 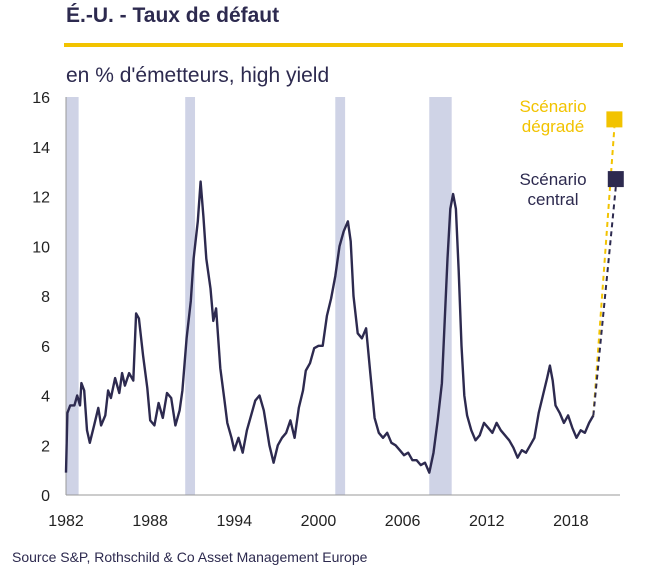 What do you see at coordinates (173, 15) in the screenshot?
I see `chart-title: É.-U. - Taux de défaut` at bounding box center [173, 15].